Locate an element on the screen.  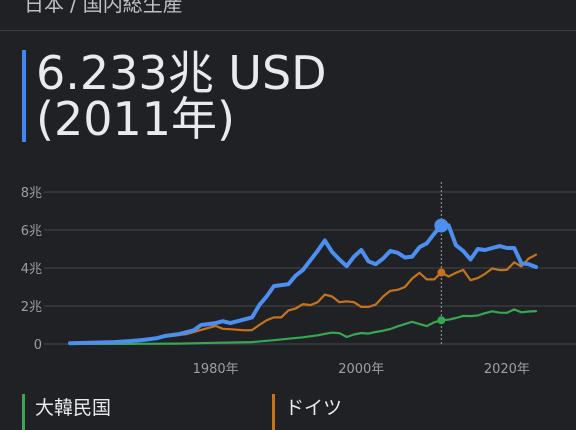
header-divider is located at coordinates (288, 30).